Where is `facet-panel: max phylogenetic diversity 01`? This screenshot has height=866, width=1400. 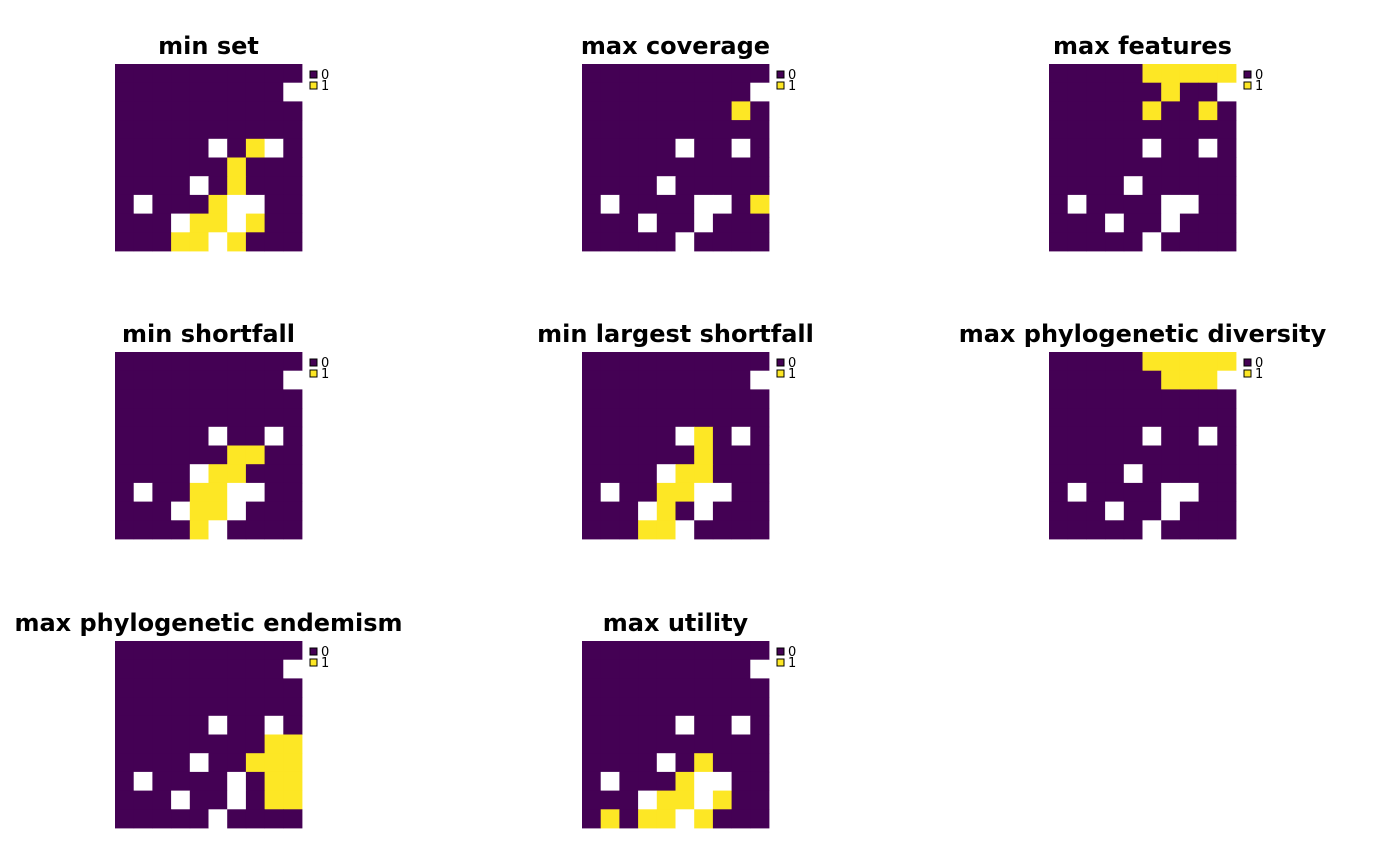
facet-panel: max phylogenetic diversity 01 is located at coordinates (1143, 430).